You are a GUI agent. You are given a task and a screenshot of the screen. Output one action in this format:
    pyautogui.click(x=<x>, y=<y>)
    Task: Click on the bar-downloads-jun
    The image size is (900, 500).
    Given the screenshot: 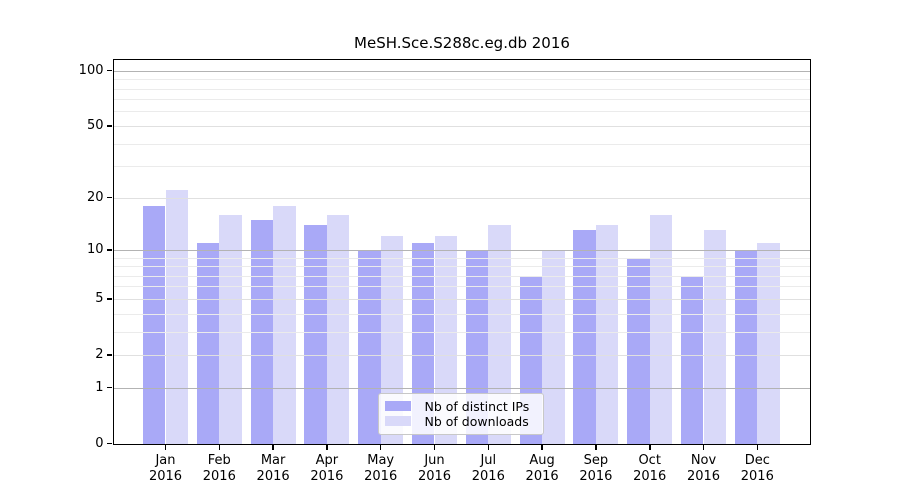 What is the action you would take?
    pyautogui.click(x=446, y=340)
    